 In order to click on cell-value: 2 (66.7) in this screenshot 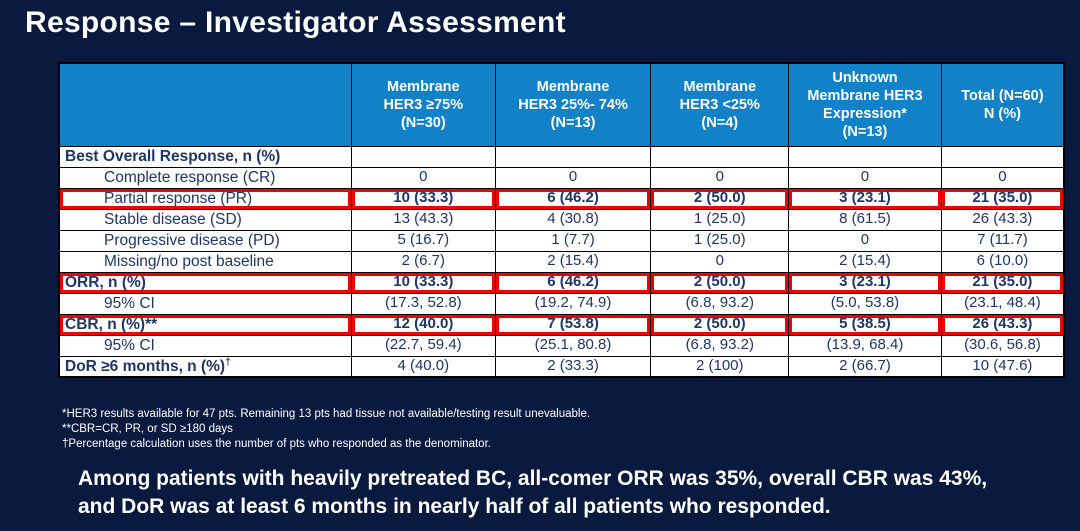, I will do `click(865, 366)`.